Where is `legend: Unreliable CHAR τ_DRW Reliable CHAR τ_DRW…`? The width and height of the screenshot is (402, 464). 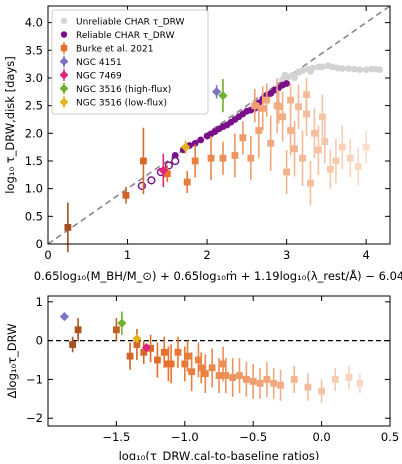 legend: Unreliable CHAR τ_DRW Reliable CHAR τ_DRW… is located at coordinates (130, 62).